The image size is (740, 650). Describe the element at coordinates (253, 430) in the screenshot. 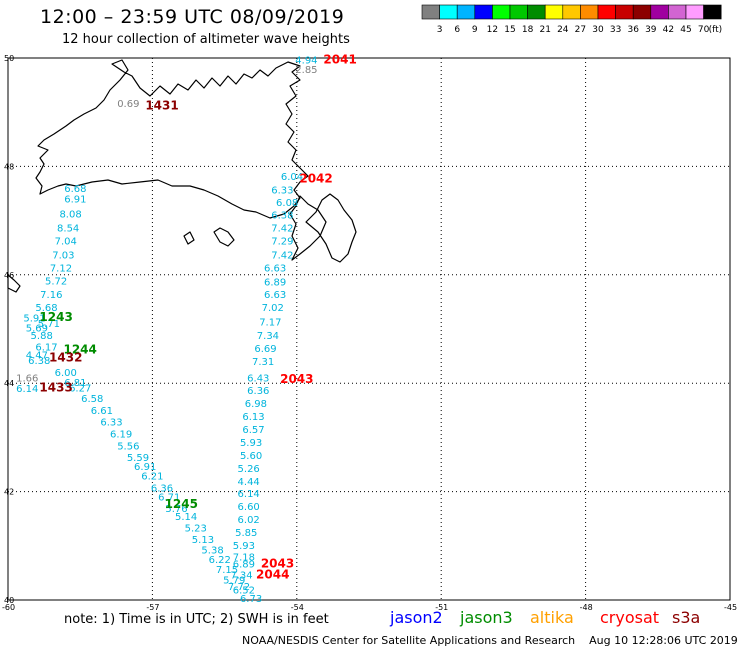

I see `swh-value: 6.57` at that location.